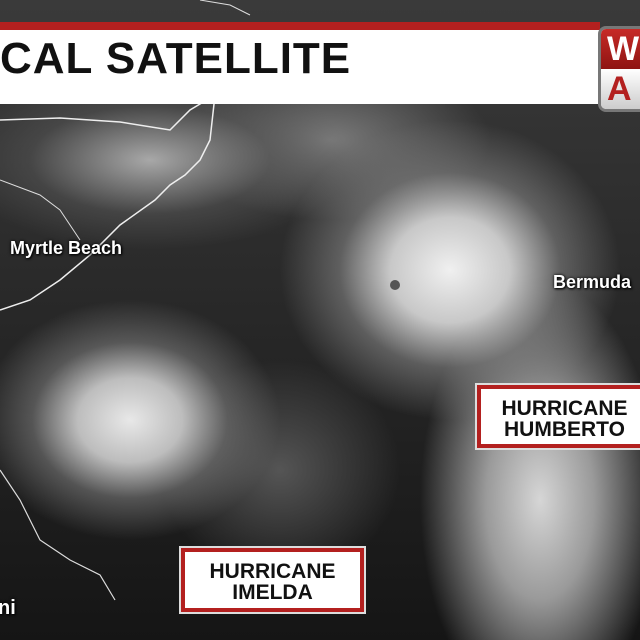  I want to click on header-accent-bar, so click(300, 26).